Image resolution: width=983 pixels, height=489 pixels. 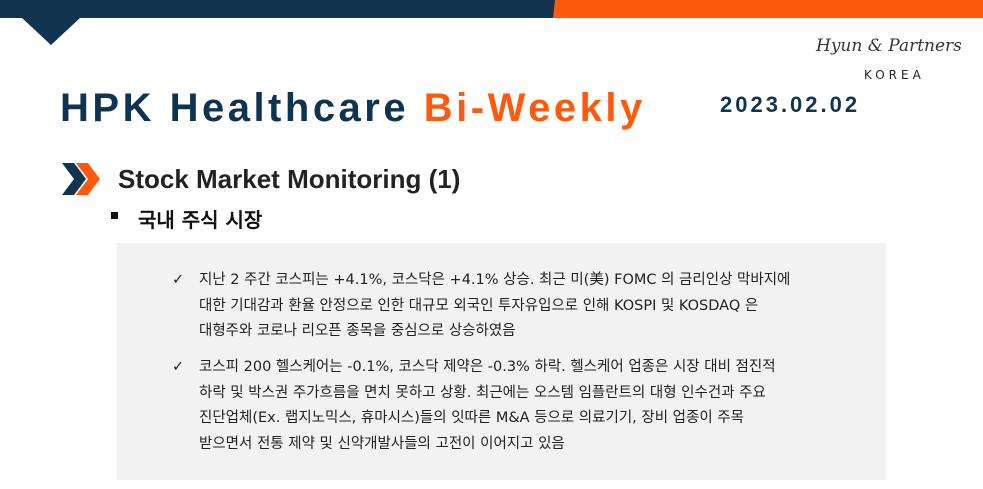 I want to click on double-chevron-right-icon, so click(x=81, y=179).